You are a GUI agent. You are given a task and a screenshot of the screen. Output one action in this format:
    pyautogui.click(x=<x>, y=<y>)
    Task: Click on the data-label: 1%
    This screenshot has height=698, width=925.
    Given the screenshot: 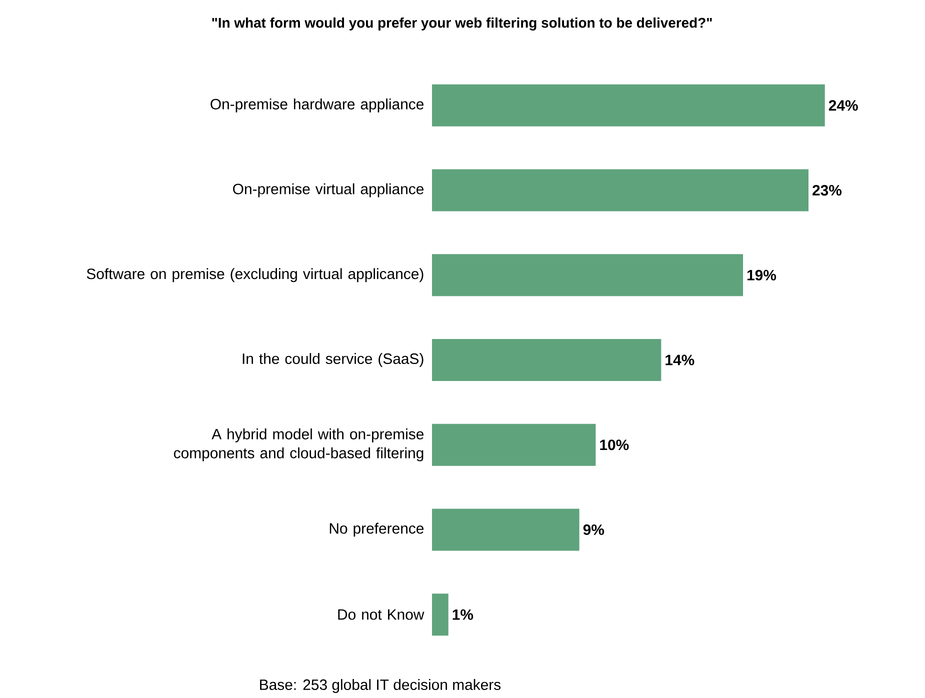 What is the action you would take?
    pyautogui.click(x=463, y=614)
    